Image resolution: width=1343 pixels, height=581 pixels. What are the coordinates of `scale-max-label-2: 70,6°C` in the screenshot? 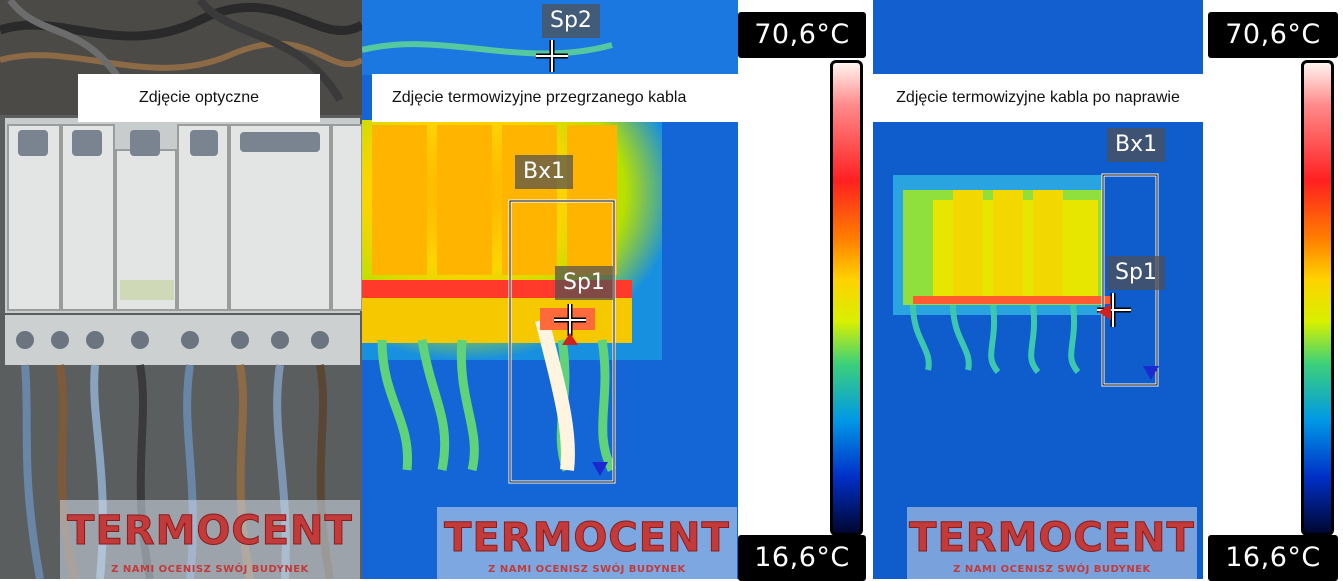 It's located at (1273, 35).